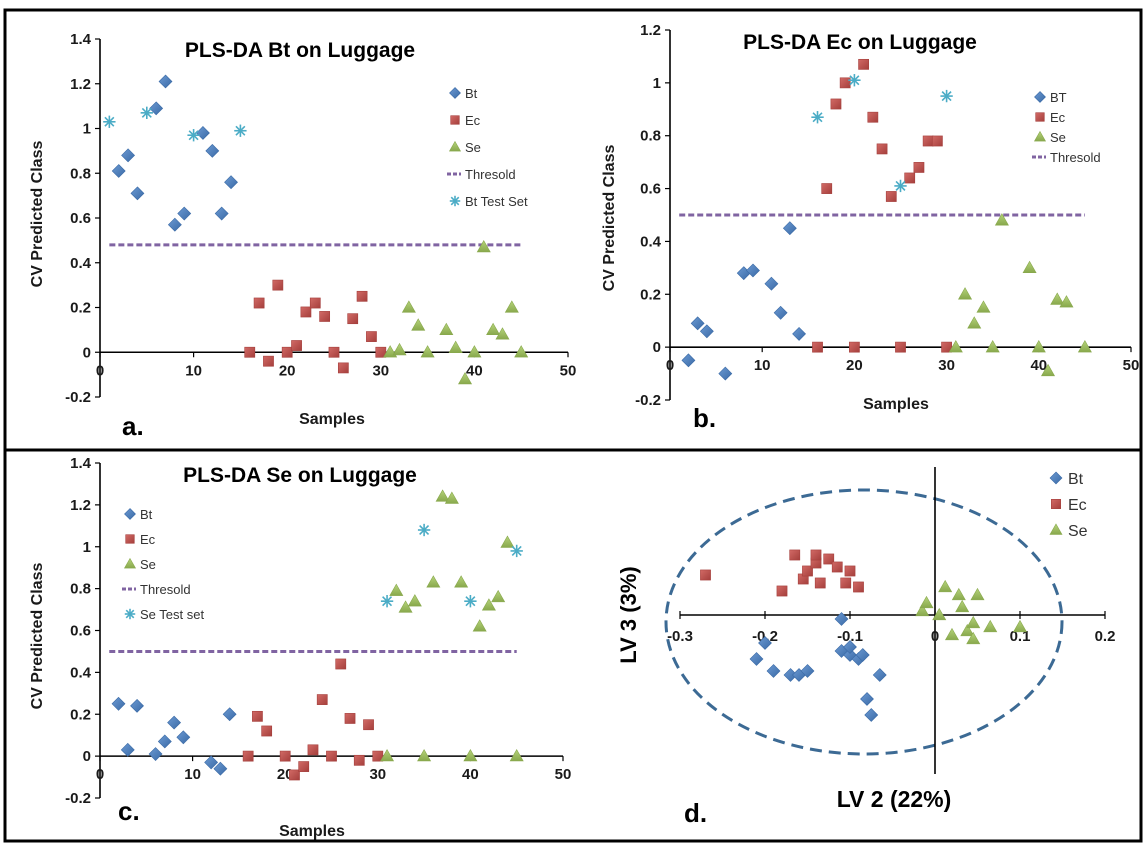 The height and width of the screenshot is (845, 1146). Describe the element at coordinates (1058, 137) in the screenshot. I see `legend-label: Se` at that location.